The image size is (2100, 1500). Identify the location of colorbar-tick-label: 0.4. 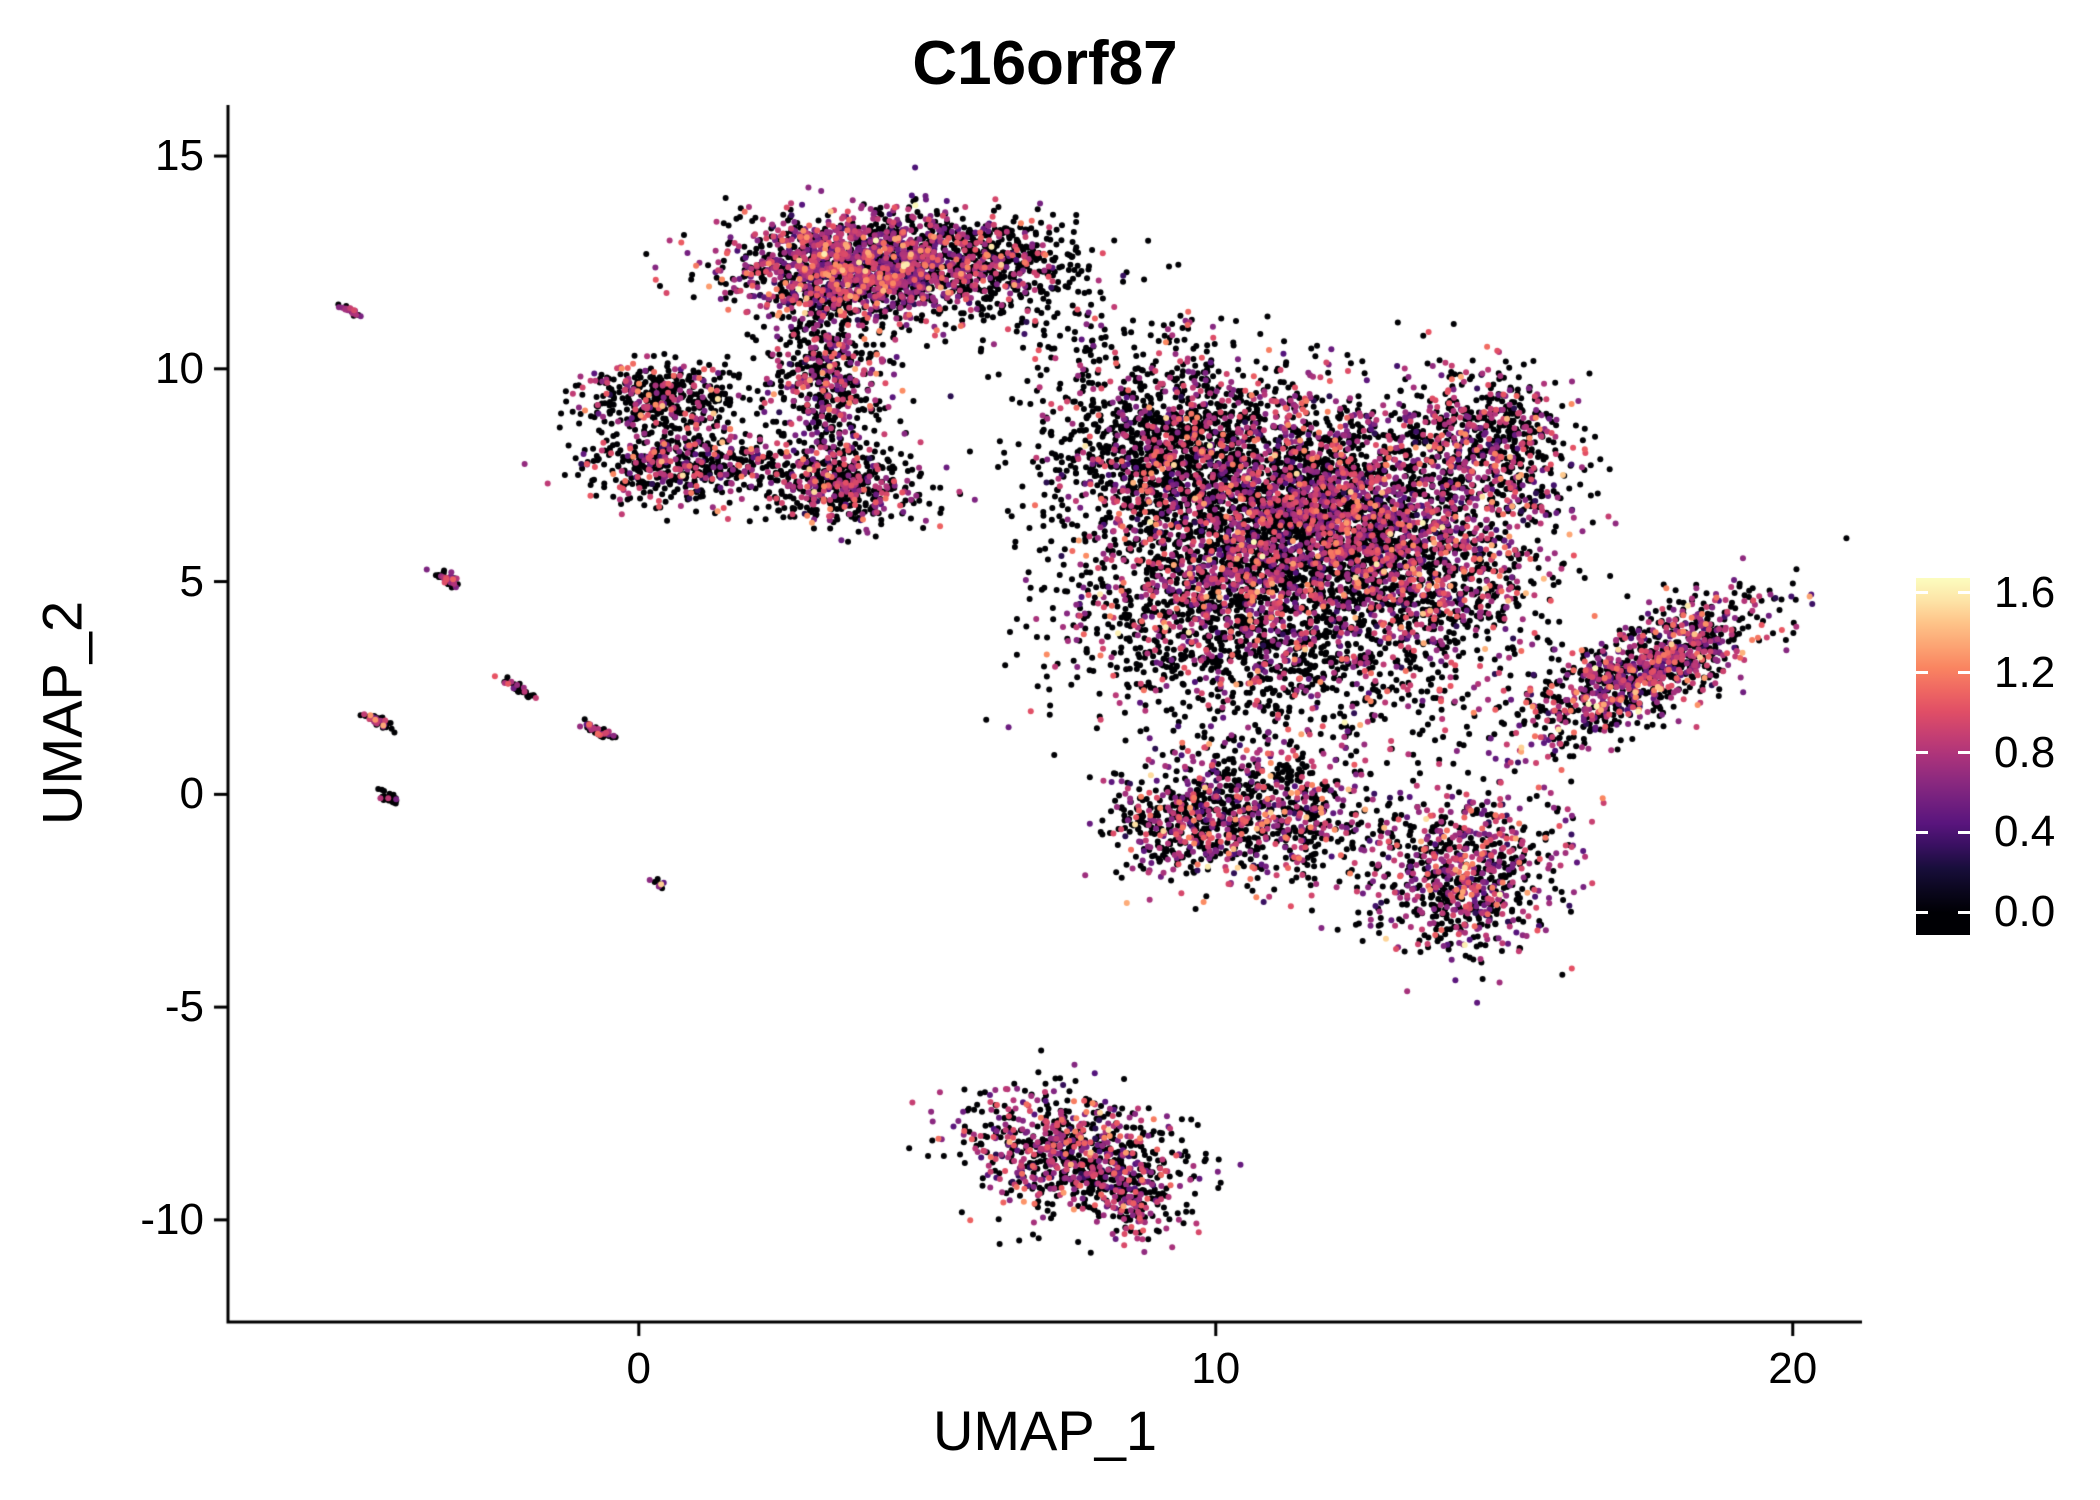
(2025, 832).